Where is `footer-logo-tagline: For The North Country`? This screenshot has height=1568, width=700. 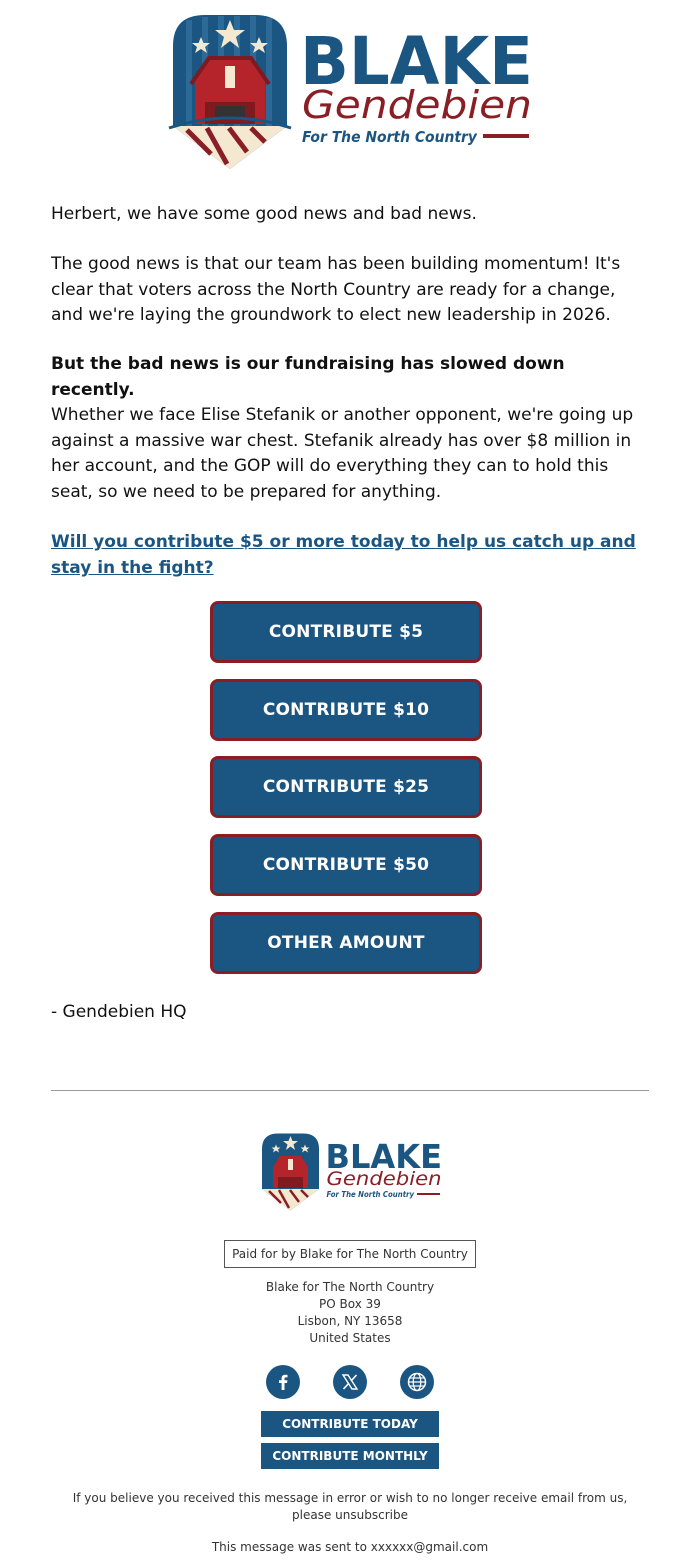 footer-logo-tagline: For The North Country is located at coordinates (371, 1194).